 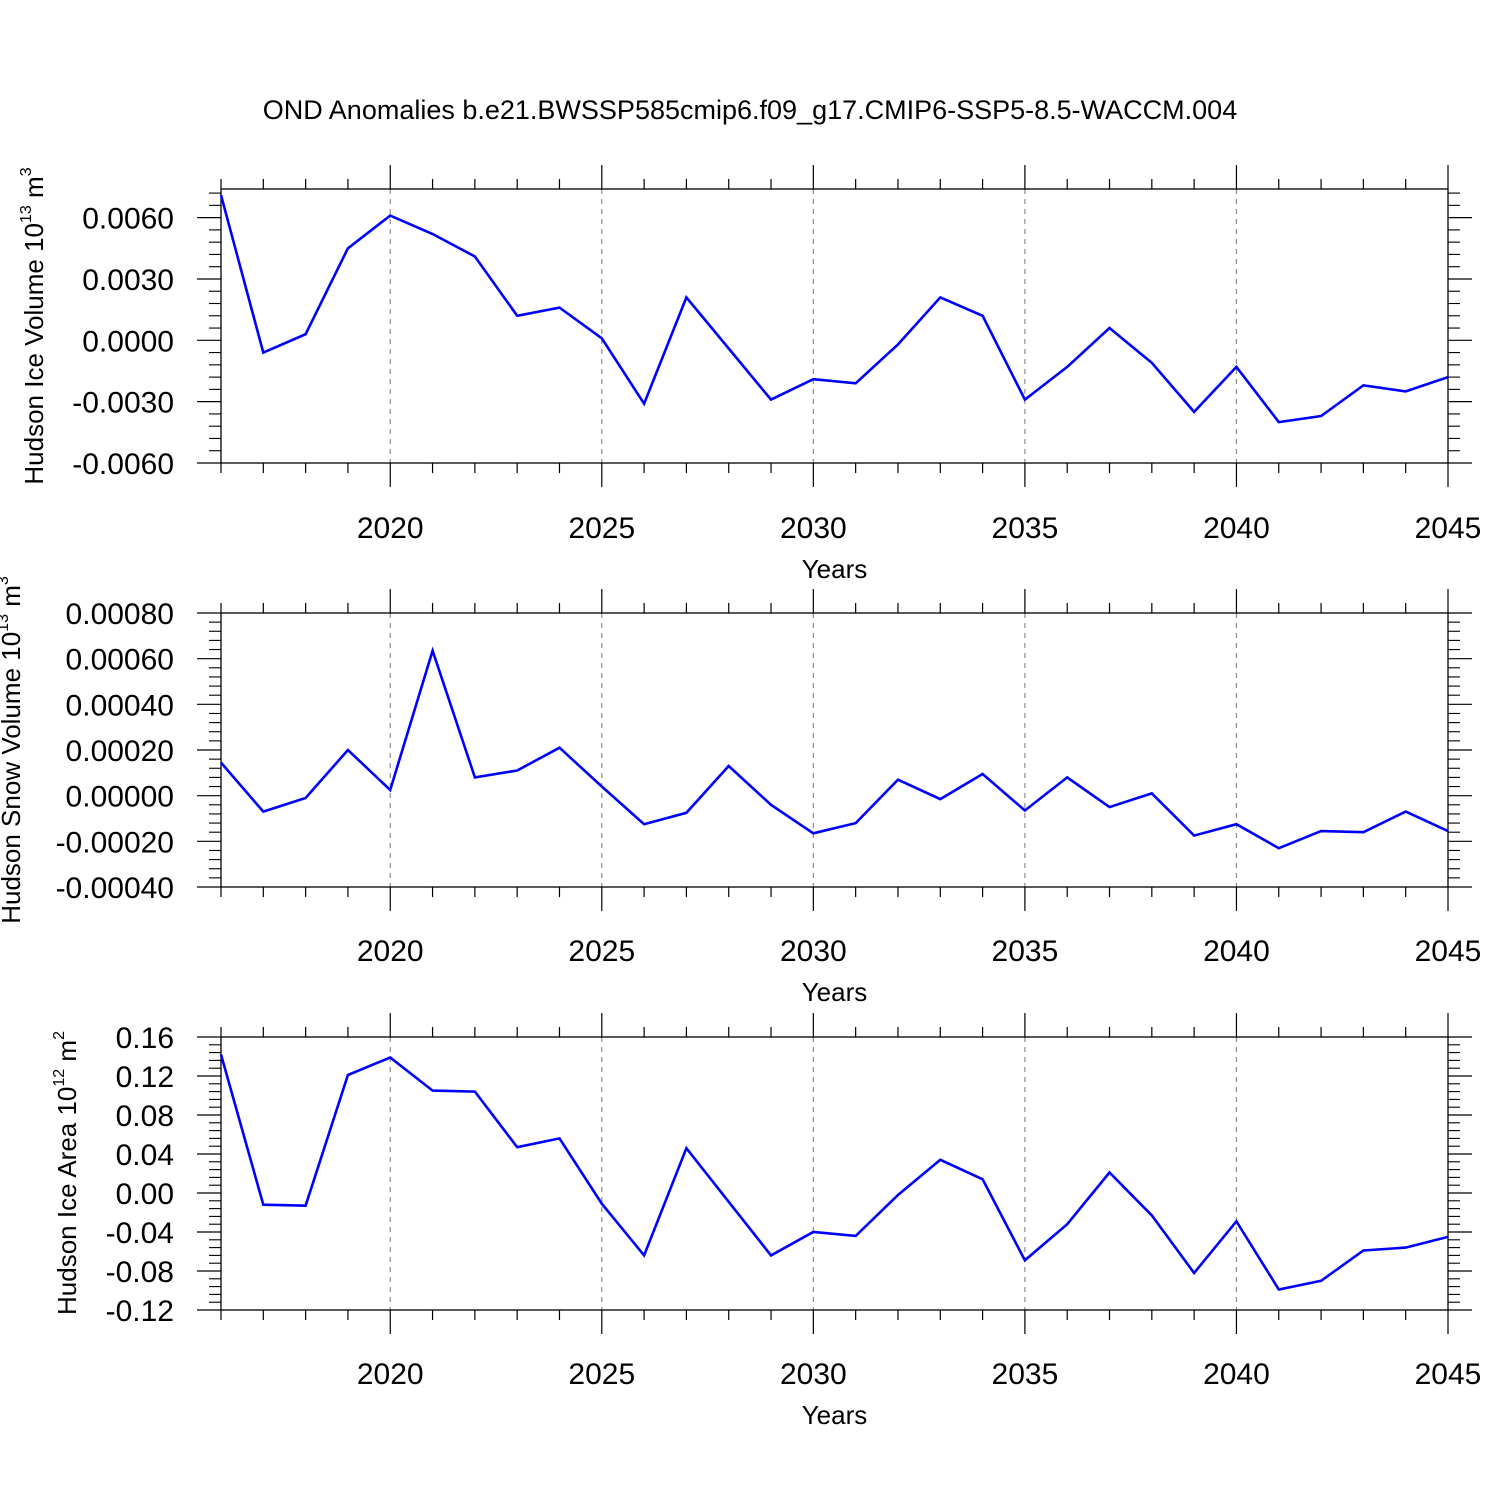 What do you see at coordinates (128, 341) in the screenshot?
I see `y-tick-label: 0.0000` at bounding box center [128, 341].